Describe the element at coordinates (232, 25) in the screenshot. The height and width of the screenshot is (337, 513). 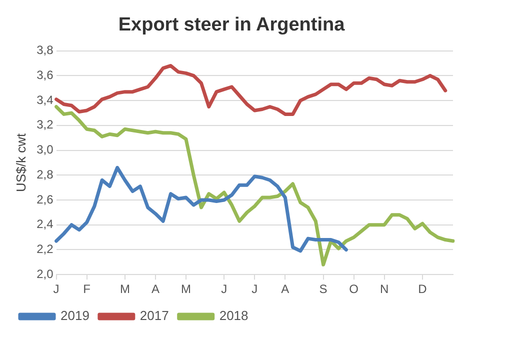
I see `chart-title: Export steer in Argentina` at that location.